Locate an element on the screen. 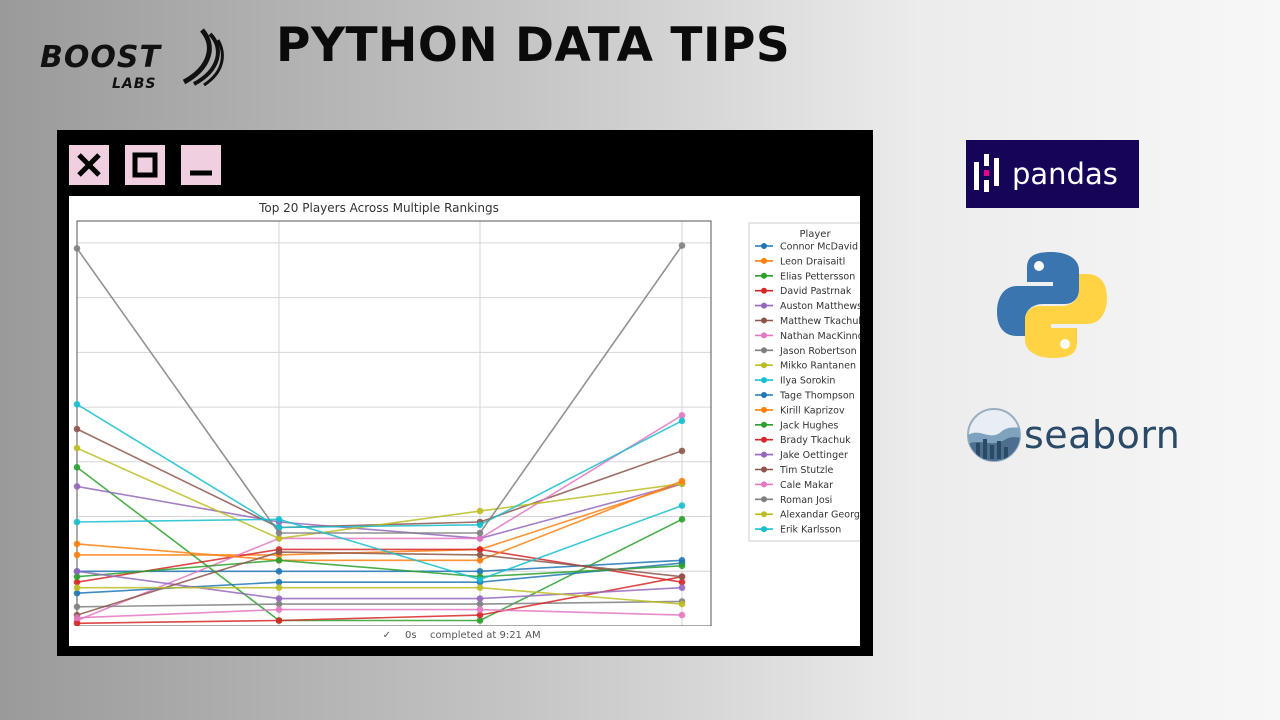 The width and height of the screenshot is (1280, 720). pandas-logo: pandas is located at coordinates (1052, 174).